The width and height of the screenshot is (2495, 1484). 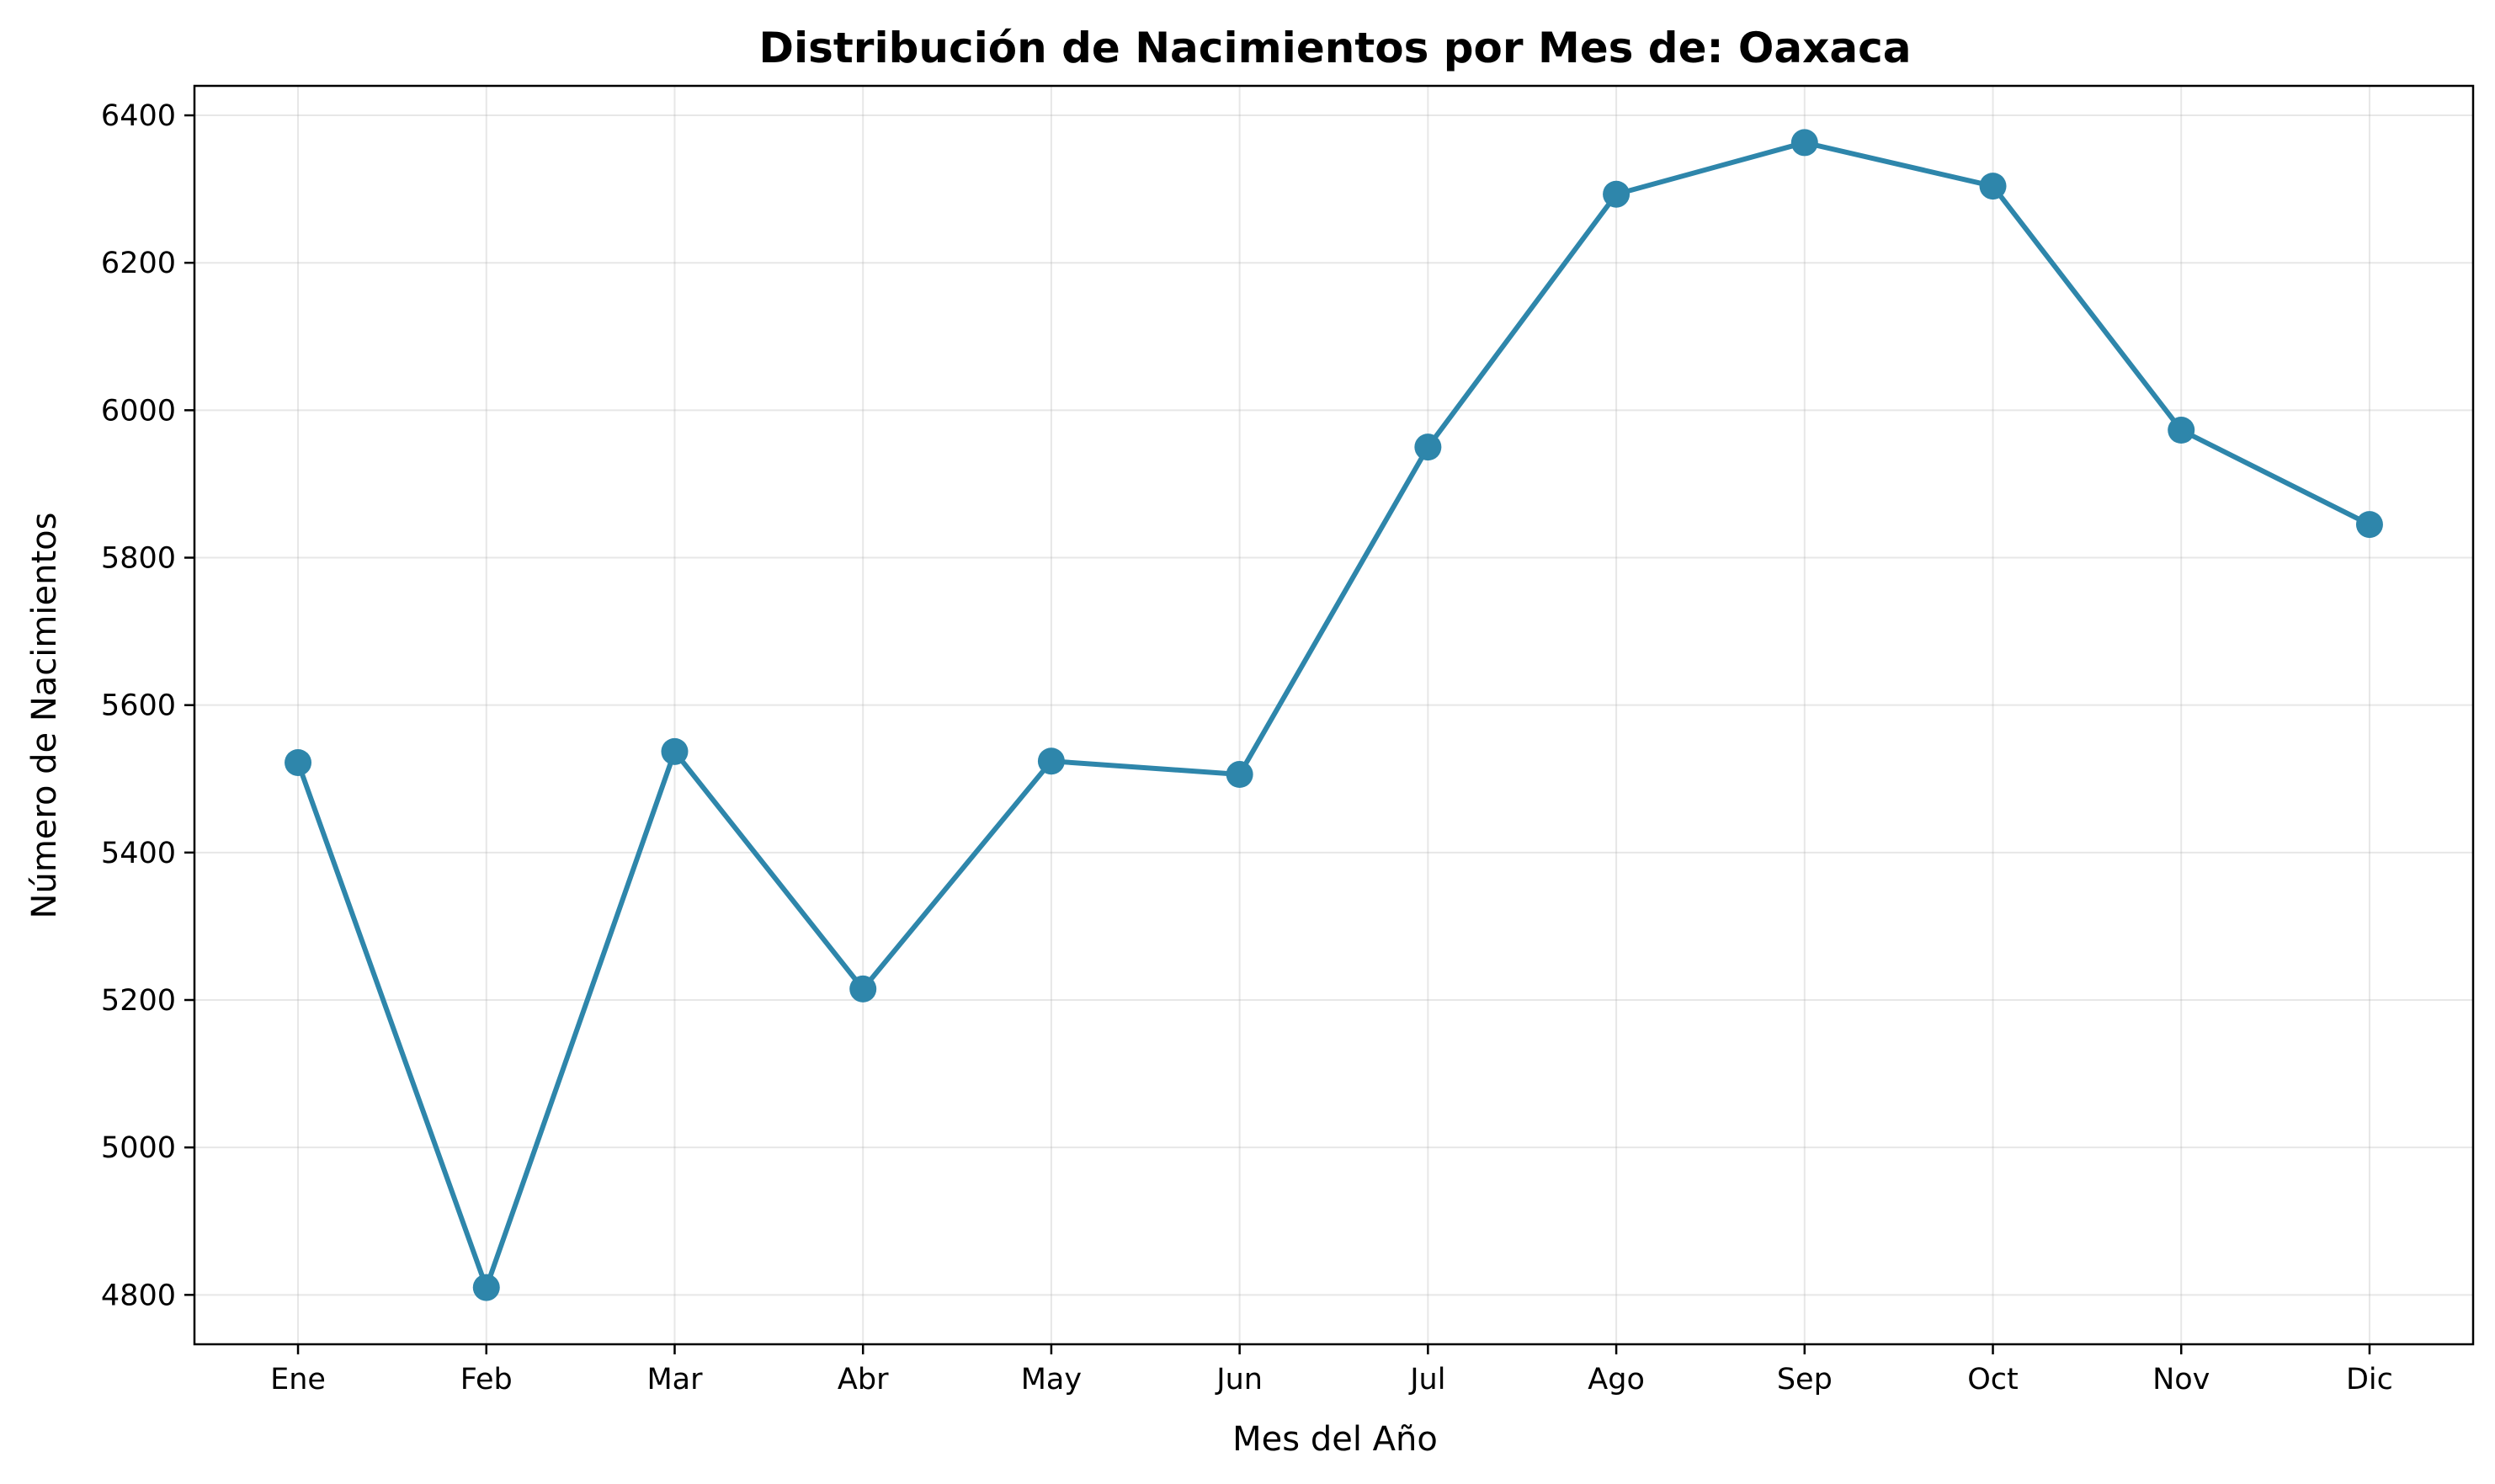 I want to click on x-axis-ticks: Ene Feb Mar Abr May Jun Jul Ago Sep Oct Nov Dic, so click(x=1331, y=1370).